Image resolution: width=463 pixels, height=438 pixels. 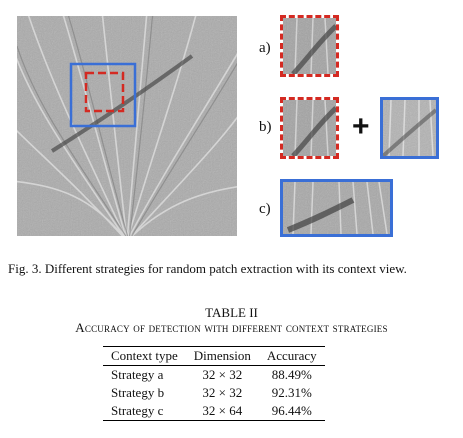 I want to click on table-cell: Strategy c, so click(x=137, y=410).